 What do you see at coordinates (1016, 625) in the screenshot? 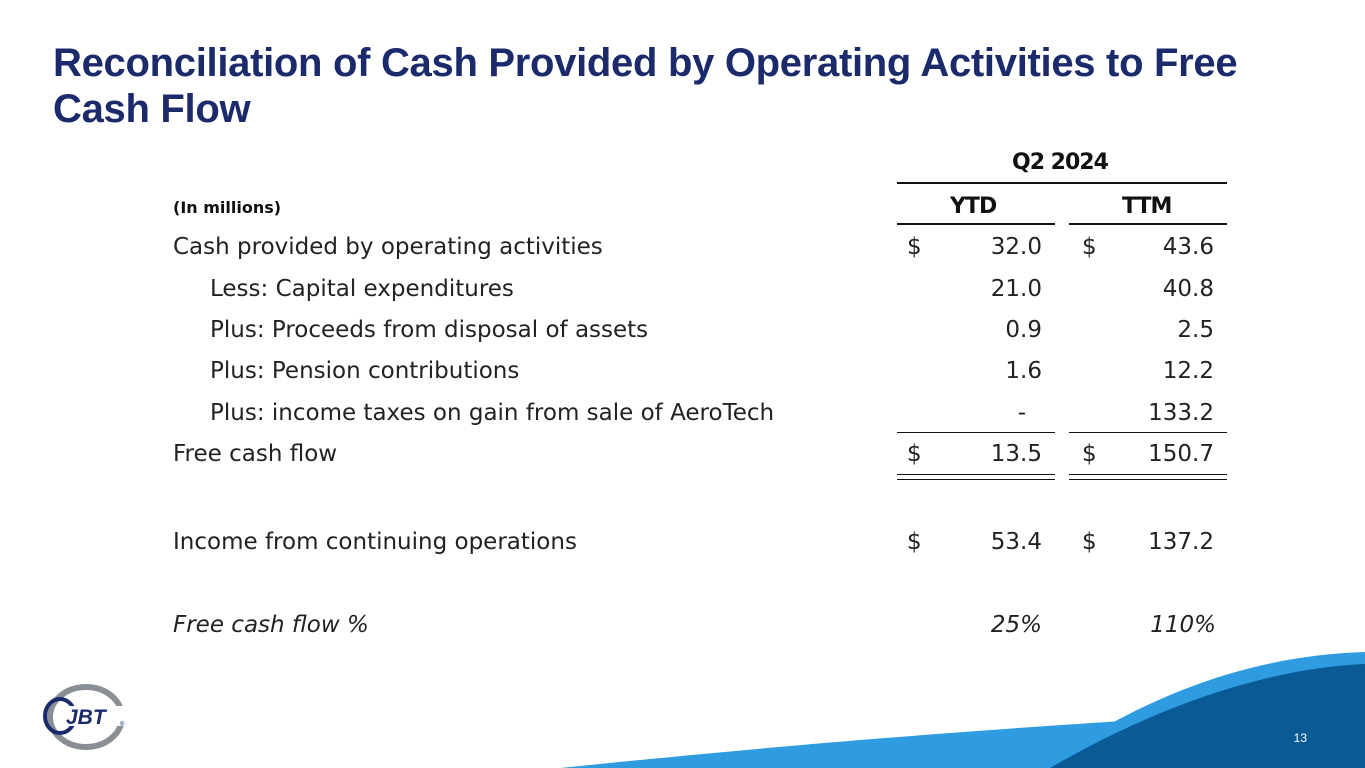
I see `ytd-value: 25%` at bounding box center [1016, 625].